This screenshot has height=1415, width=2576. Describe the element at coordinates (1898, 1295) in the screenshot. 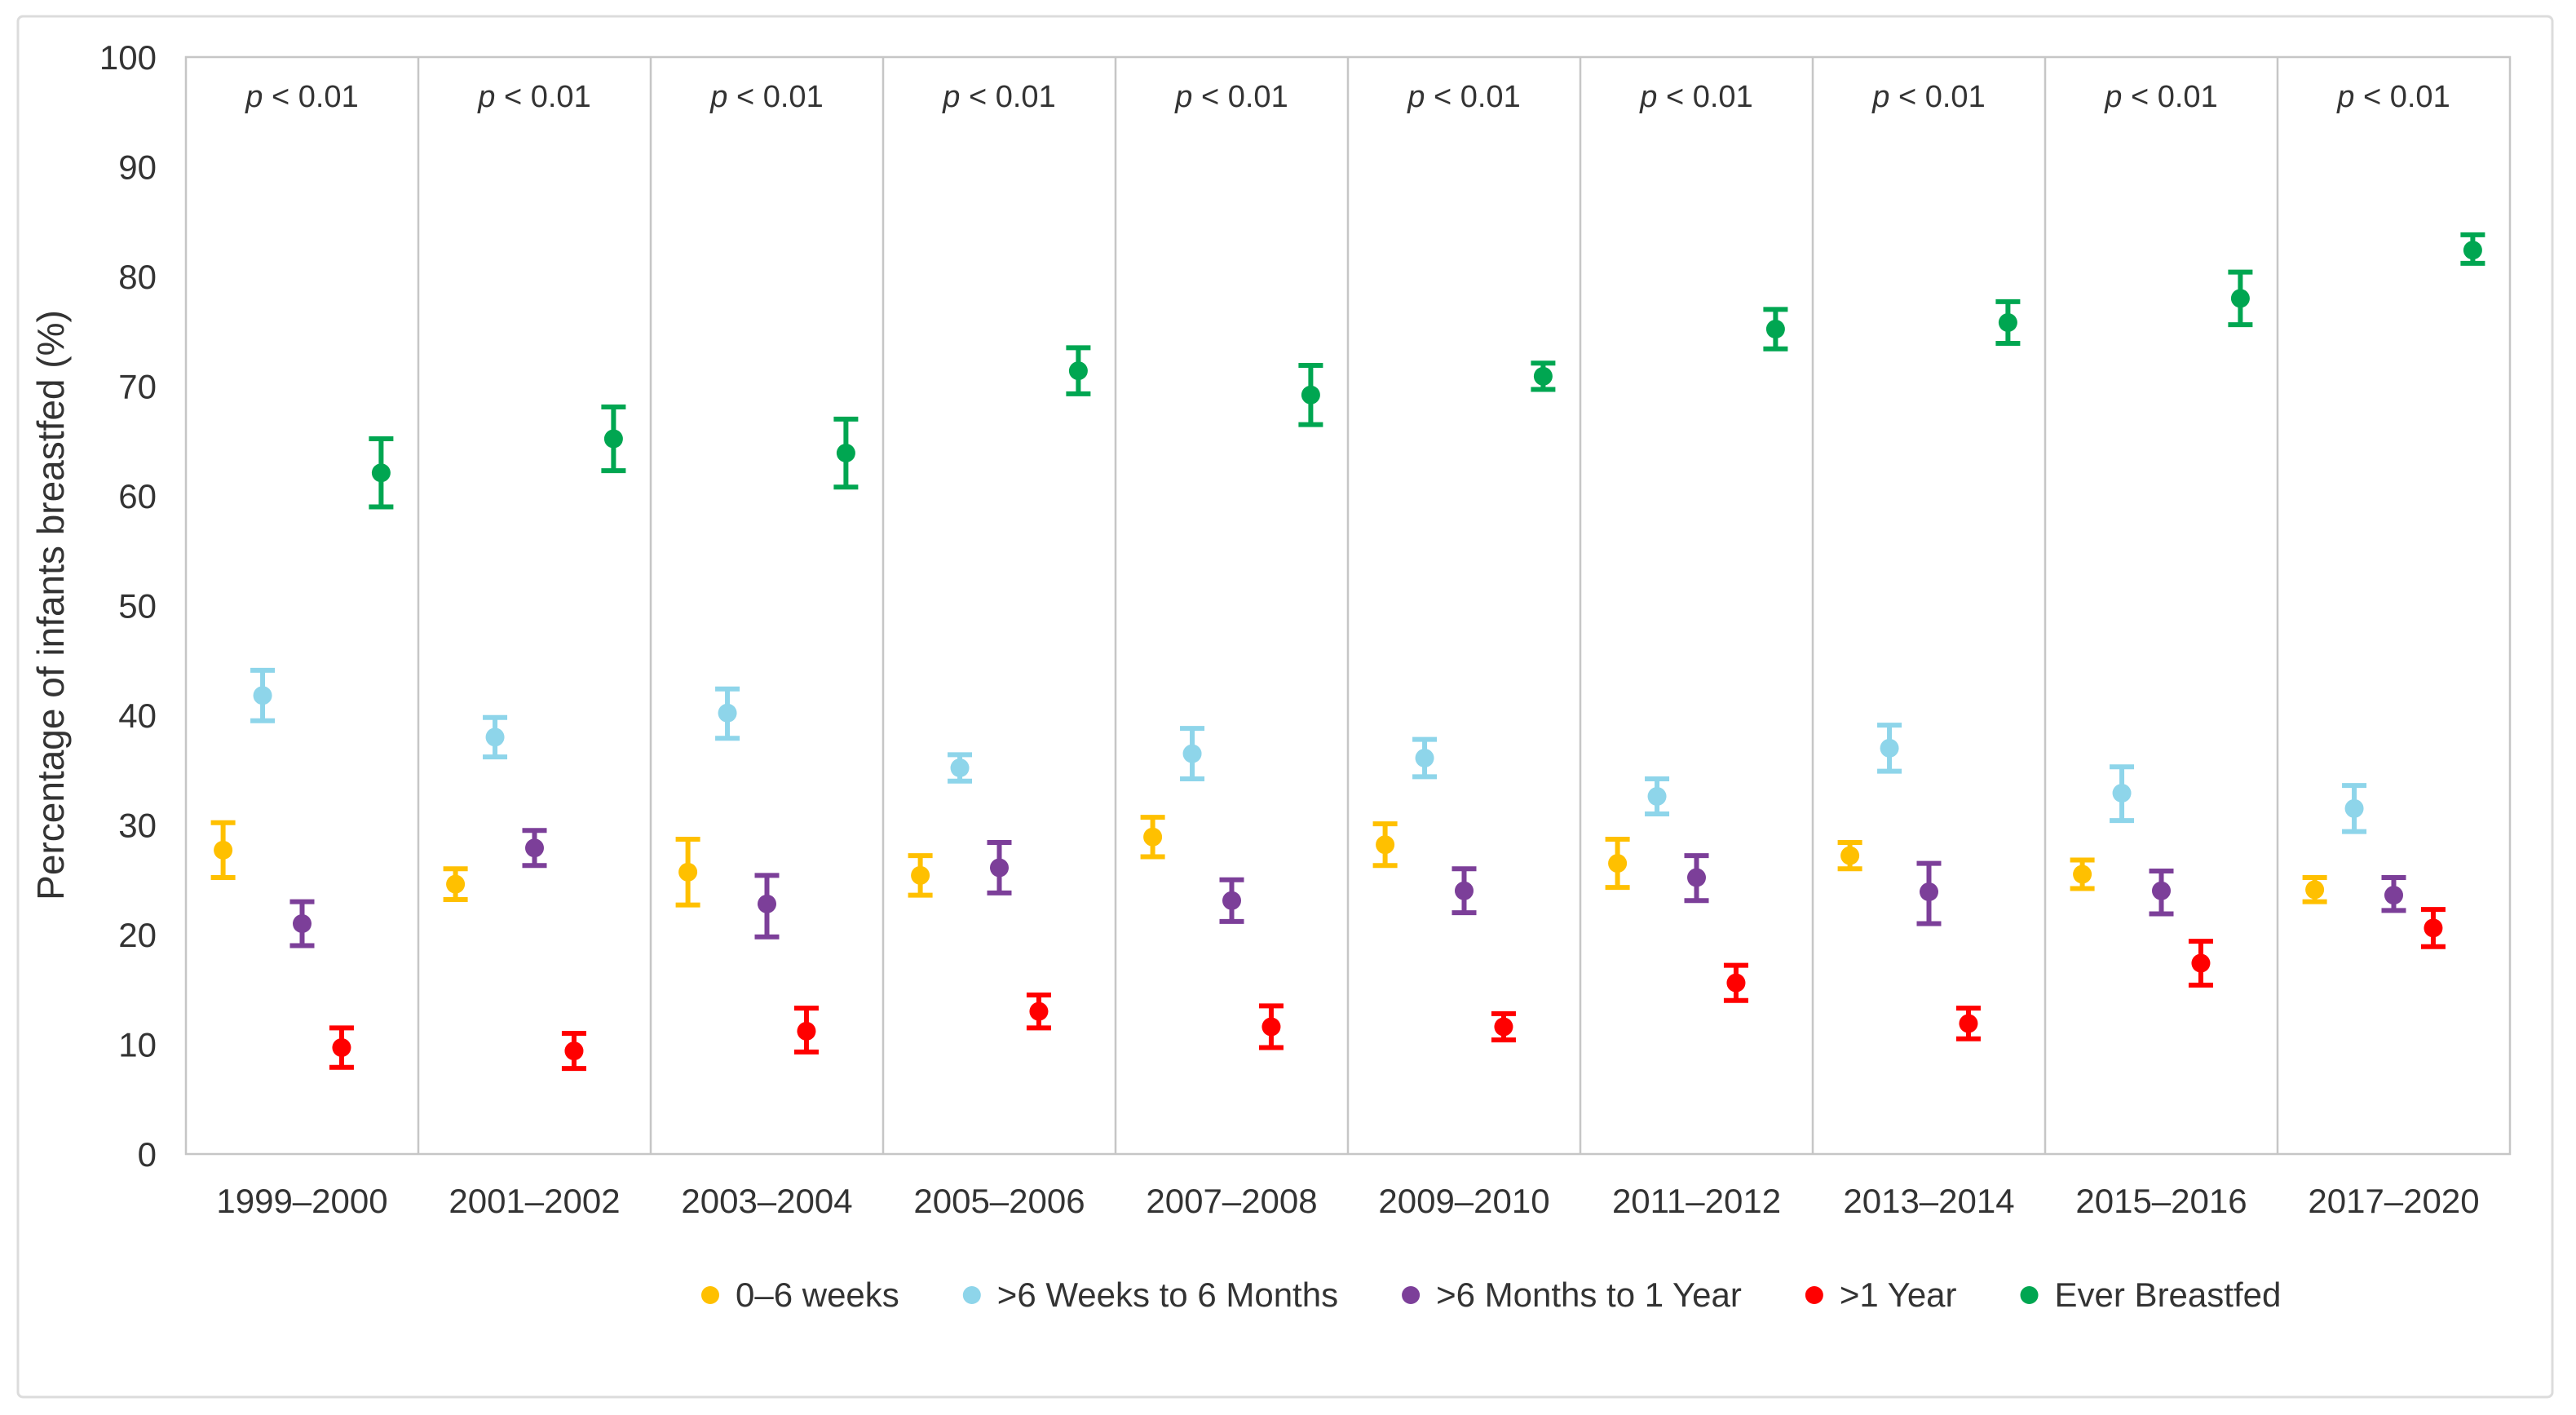

I see `legend-label: >1 Year` at that location.